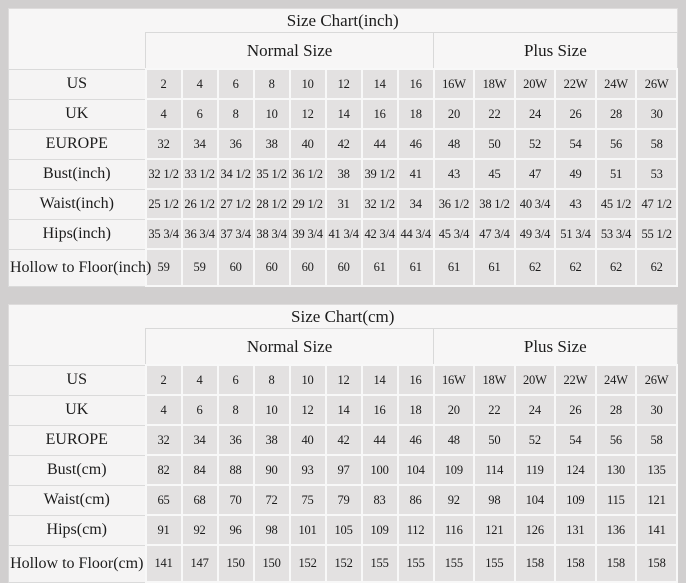 The height and width of the screenshot is (583, 686). What do you see at coordinates (575, 84) in the screenshot?
I see `size-value-cell: 22W` at bounding box center [575, 84].